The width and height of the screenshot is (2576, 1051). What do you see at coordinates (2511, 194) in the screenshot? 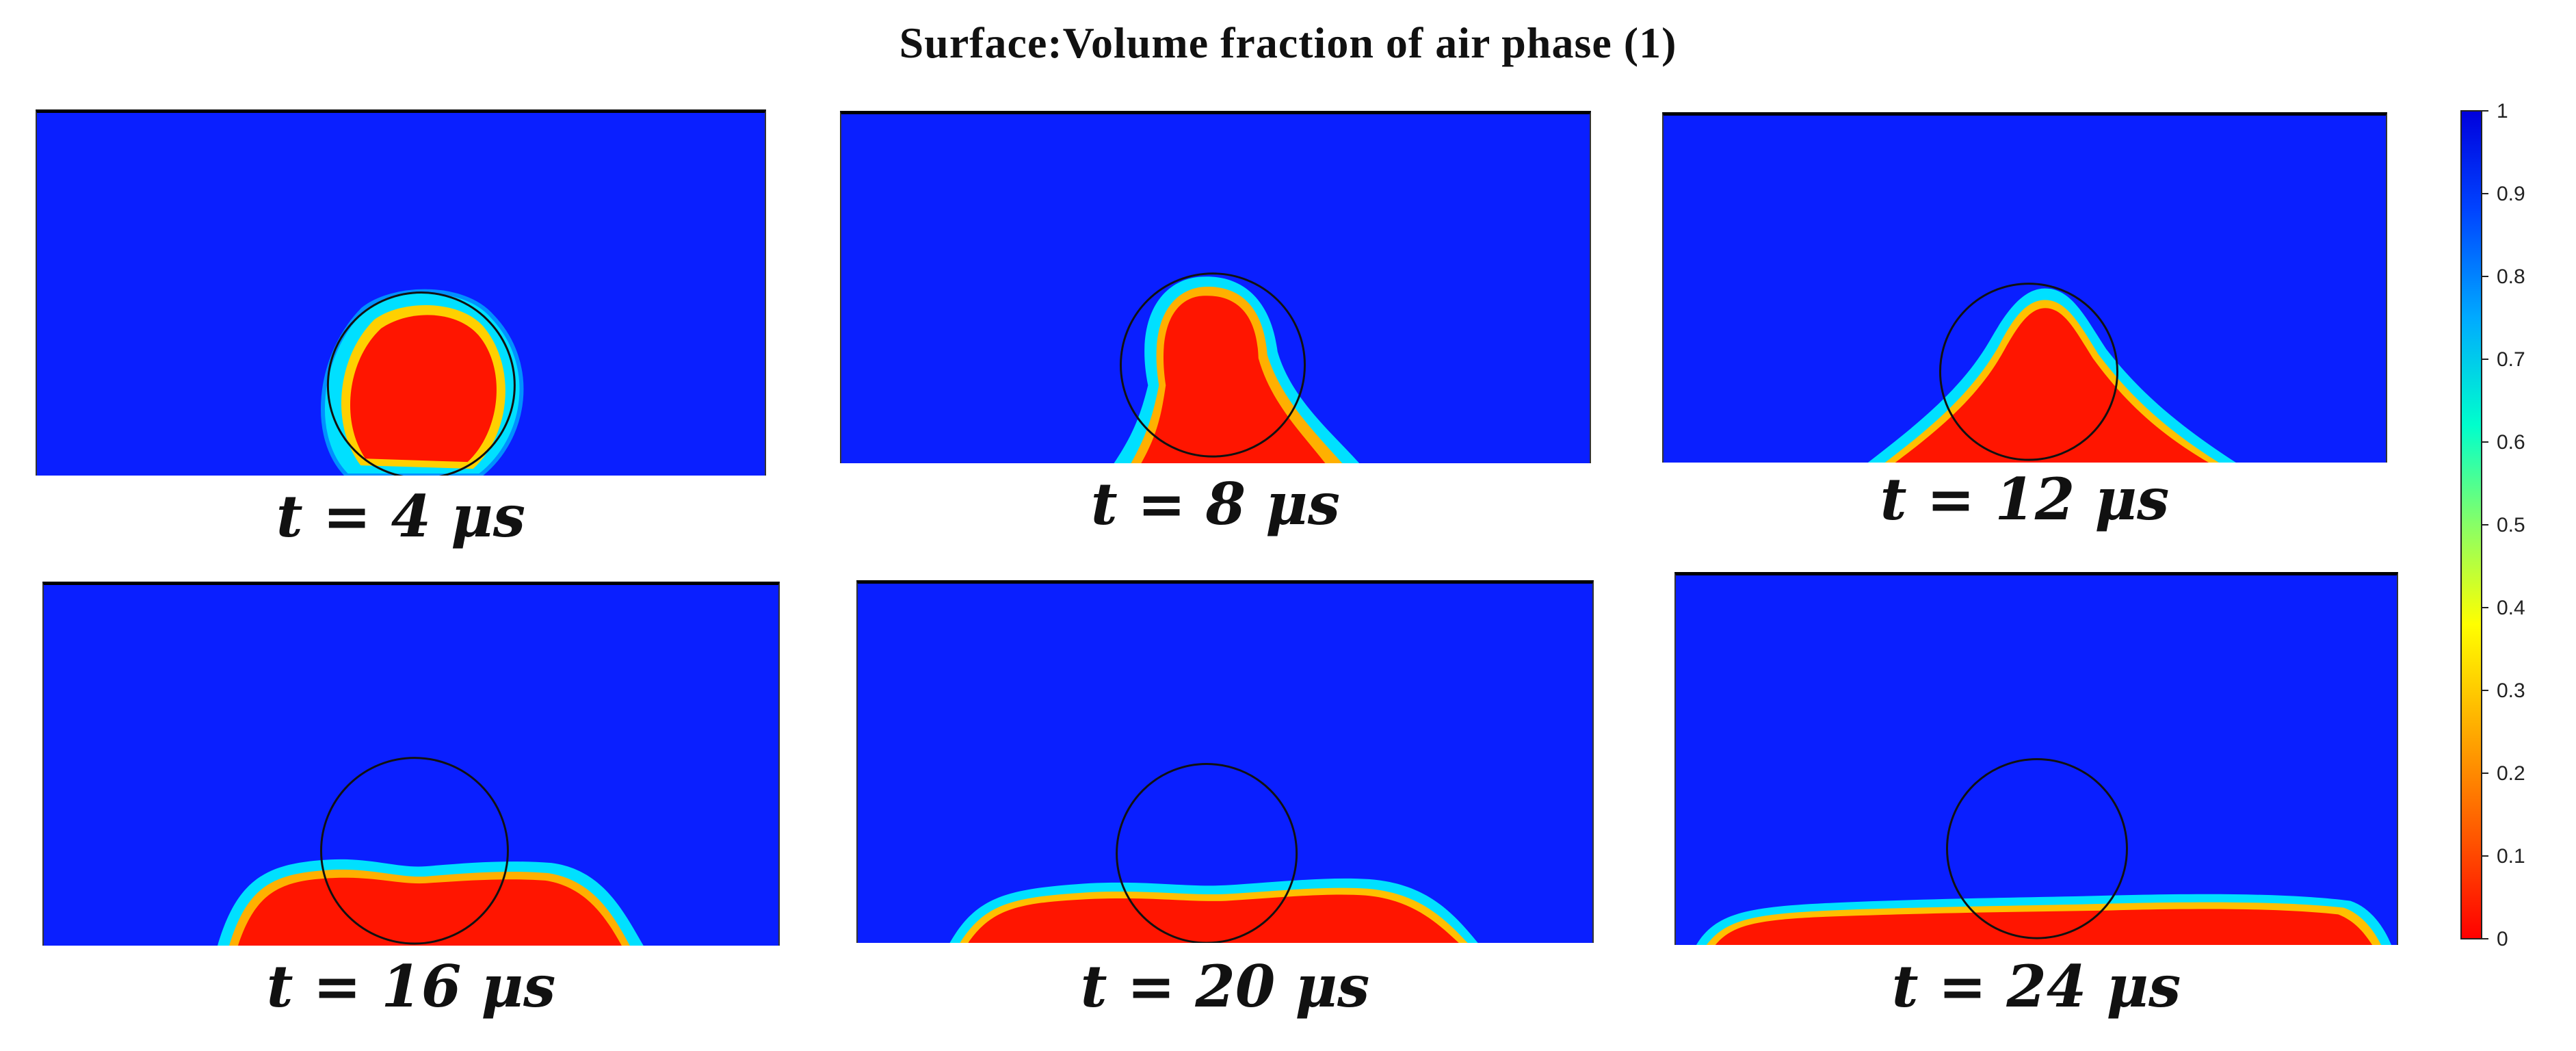
I see `colorbar-tick-label: 0.9` at bounding box center [2511, 194].